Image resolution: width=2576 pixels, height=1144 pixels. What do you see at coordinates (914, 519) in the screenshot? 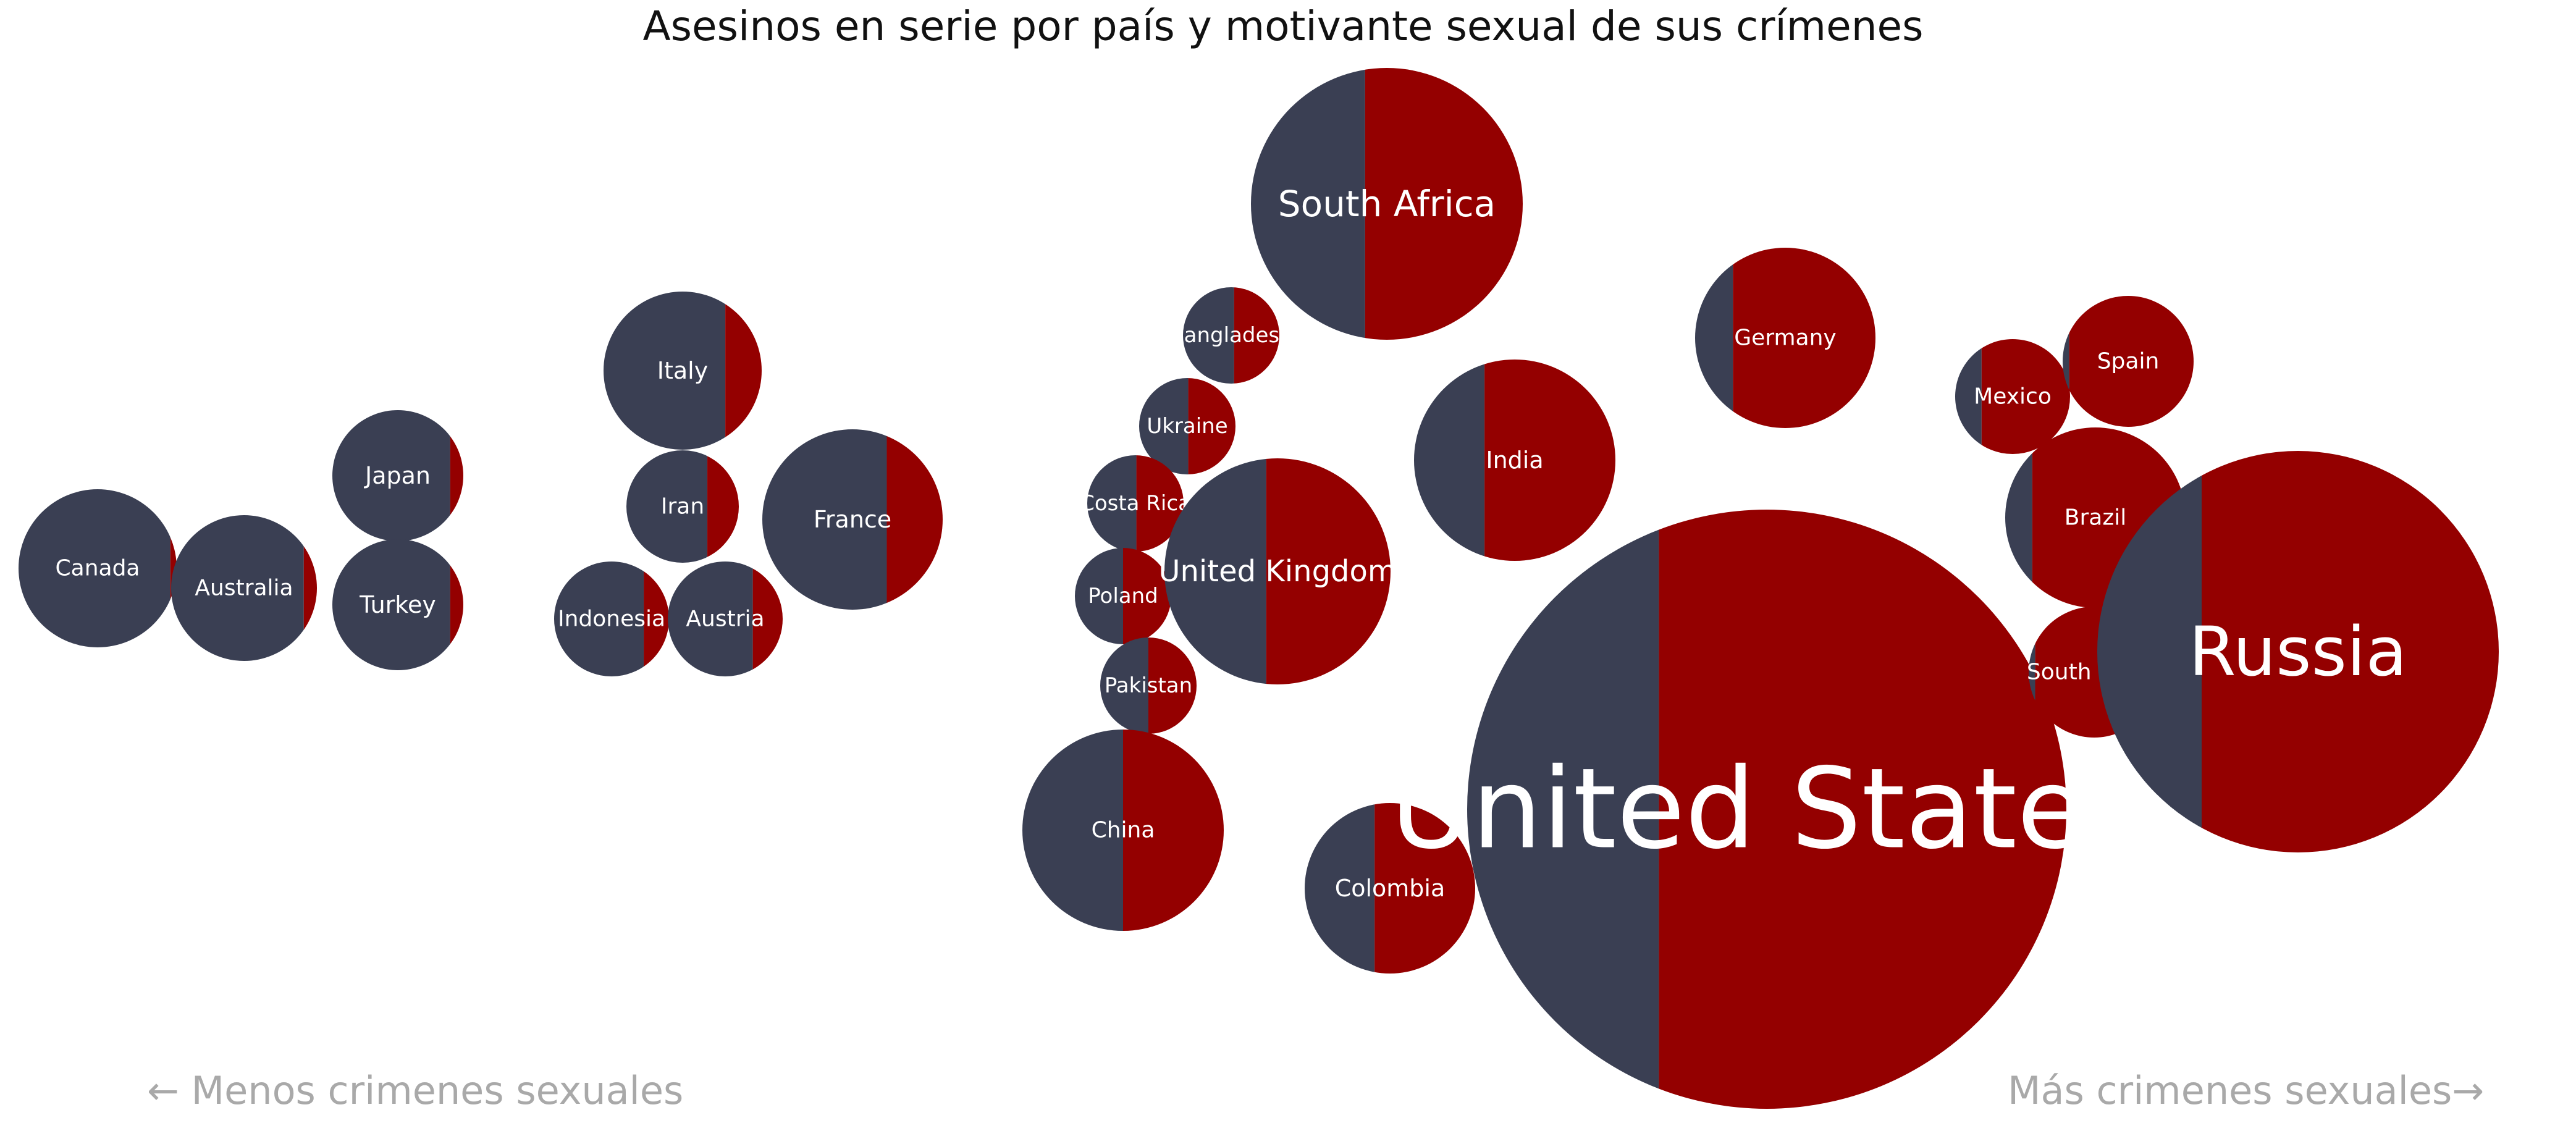
I see `bubble-sexual-france` at bounding box center [914, 519].